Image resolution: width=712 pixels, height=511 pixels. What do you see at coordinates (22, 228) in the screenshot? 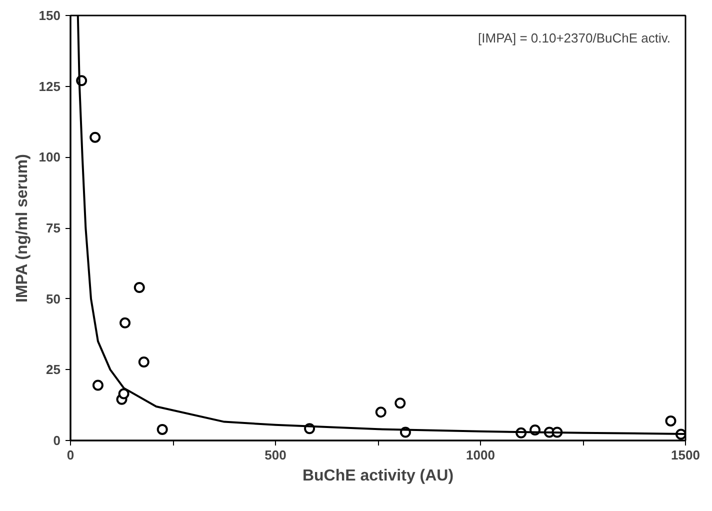
I see `y-axis-title: IMPA (ng/ml serum)` at bounding box center [22, 228].